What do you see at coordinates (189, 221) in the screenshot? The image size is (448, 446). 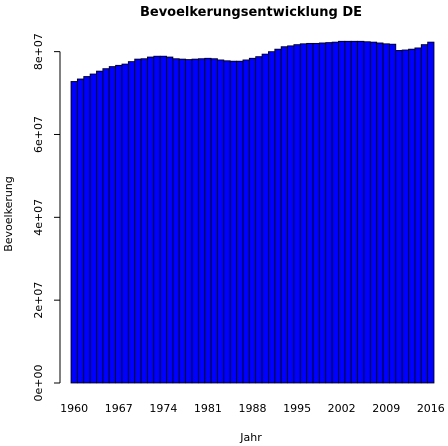 I see `bar-1978` at bounding box center [189, 221].